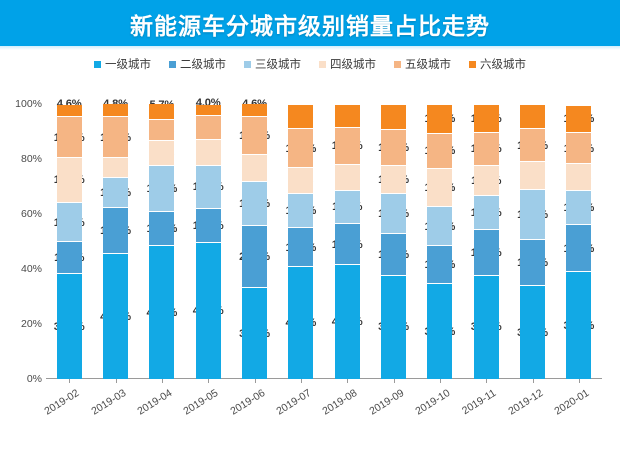 Image resolution: width=620 pixels, height=465 pixels. I want to click on legend-item-6: 六级城市, so click(497, 64).